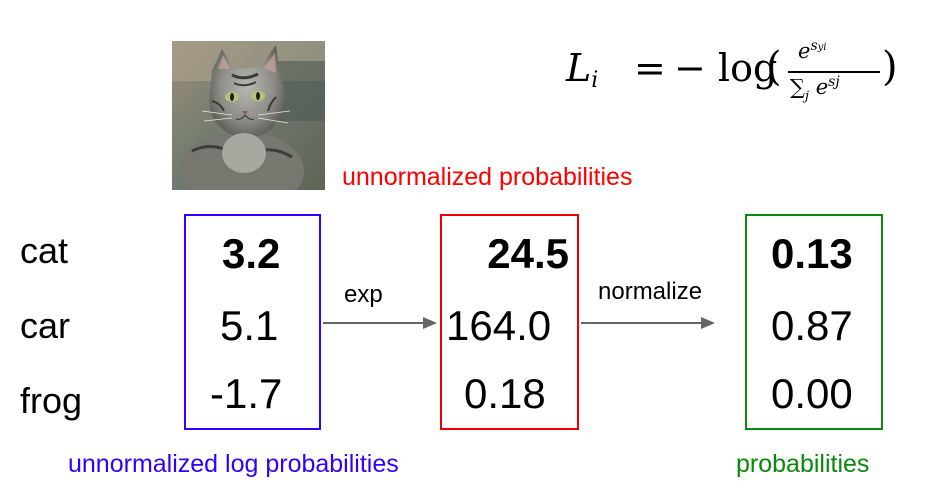  Describe the element at coordinates (812, 253) in the screenshot. I see `probability-cat: 0.13` at that location.